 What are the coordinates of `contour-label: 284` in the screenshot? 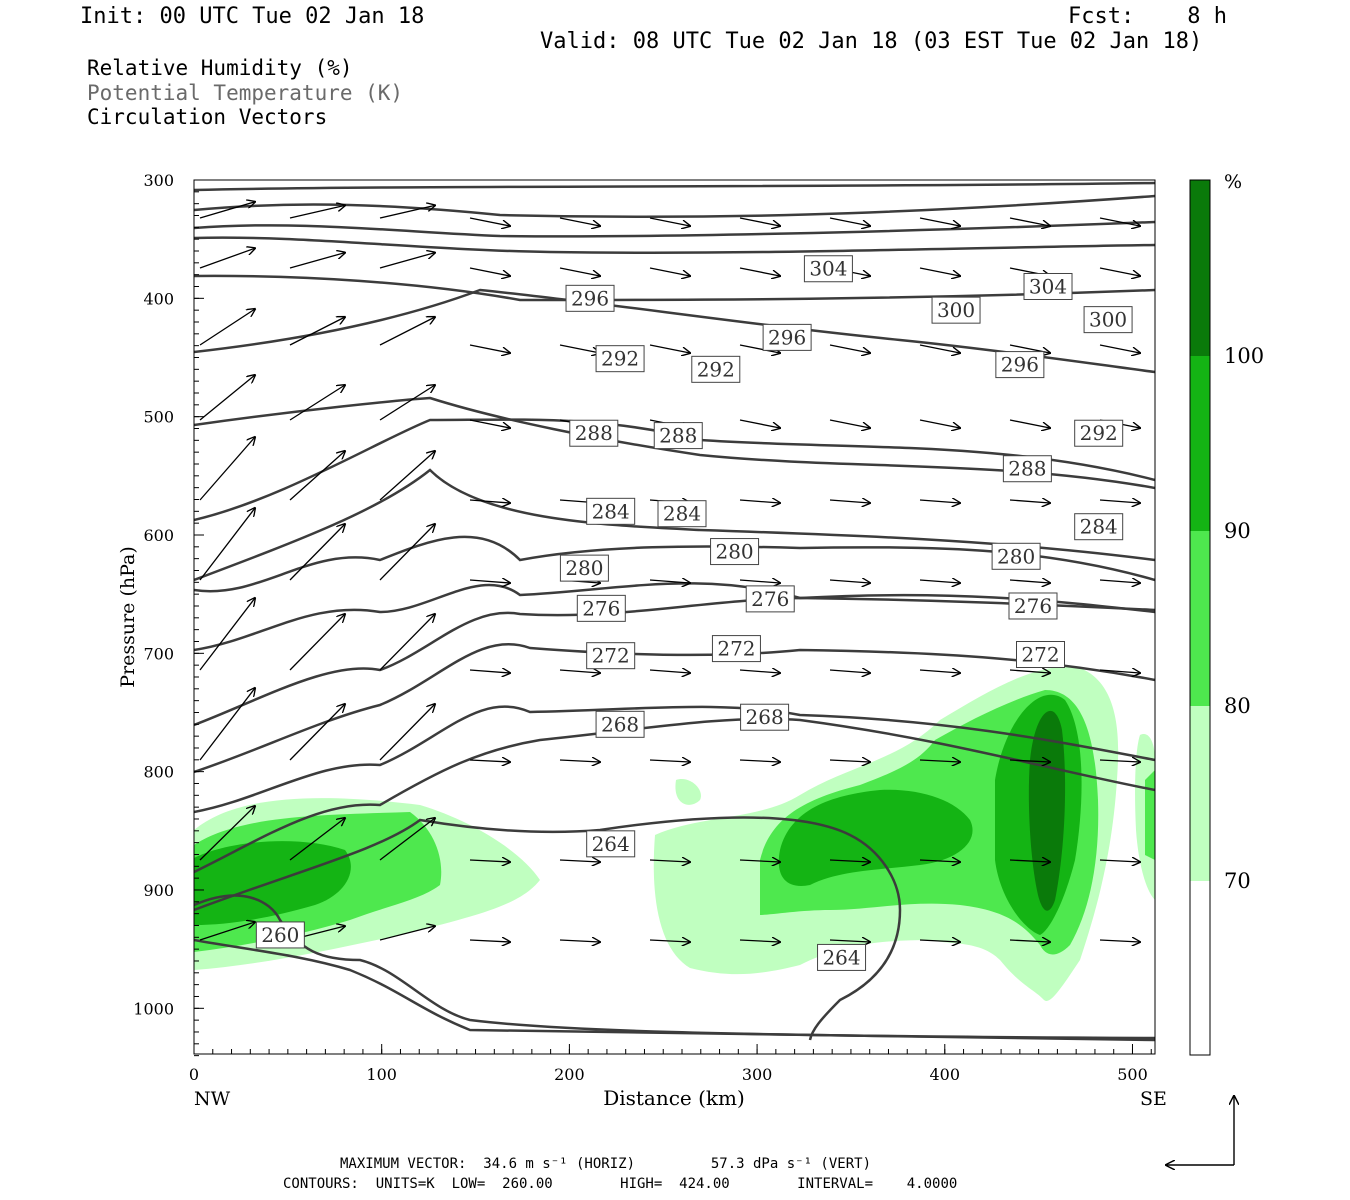 It's located at (1099, 527).